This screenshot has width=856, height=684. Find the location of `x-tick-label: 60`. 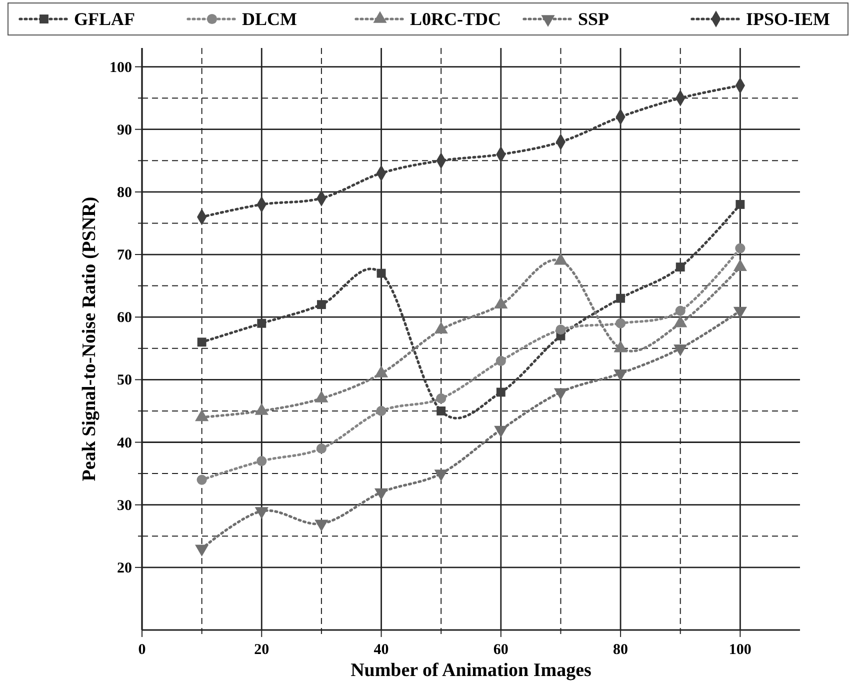

x-tick-label: 60 is located at coordinates (500, 650).